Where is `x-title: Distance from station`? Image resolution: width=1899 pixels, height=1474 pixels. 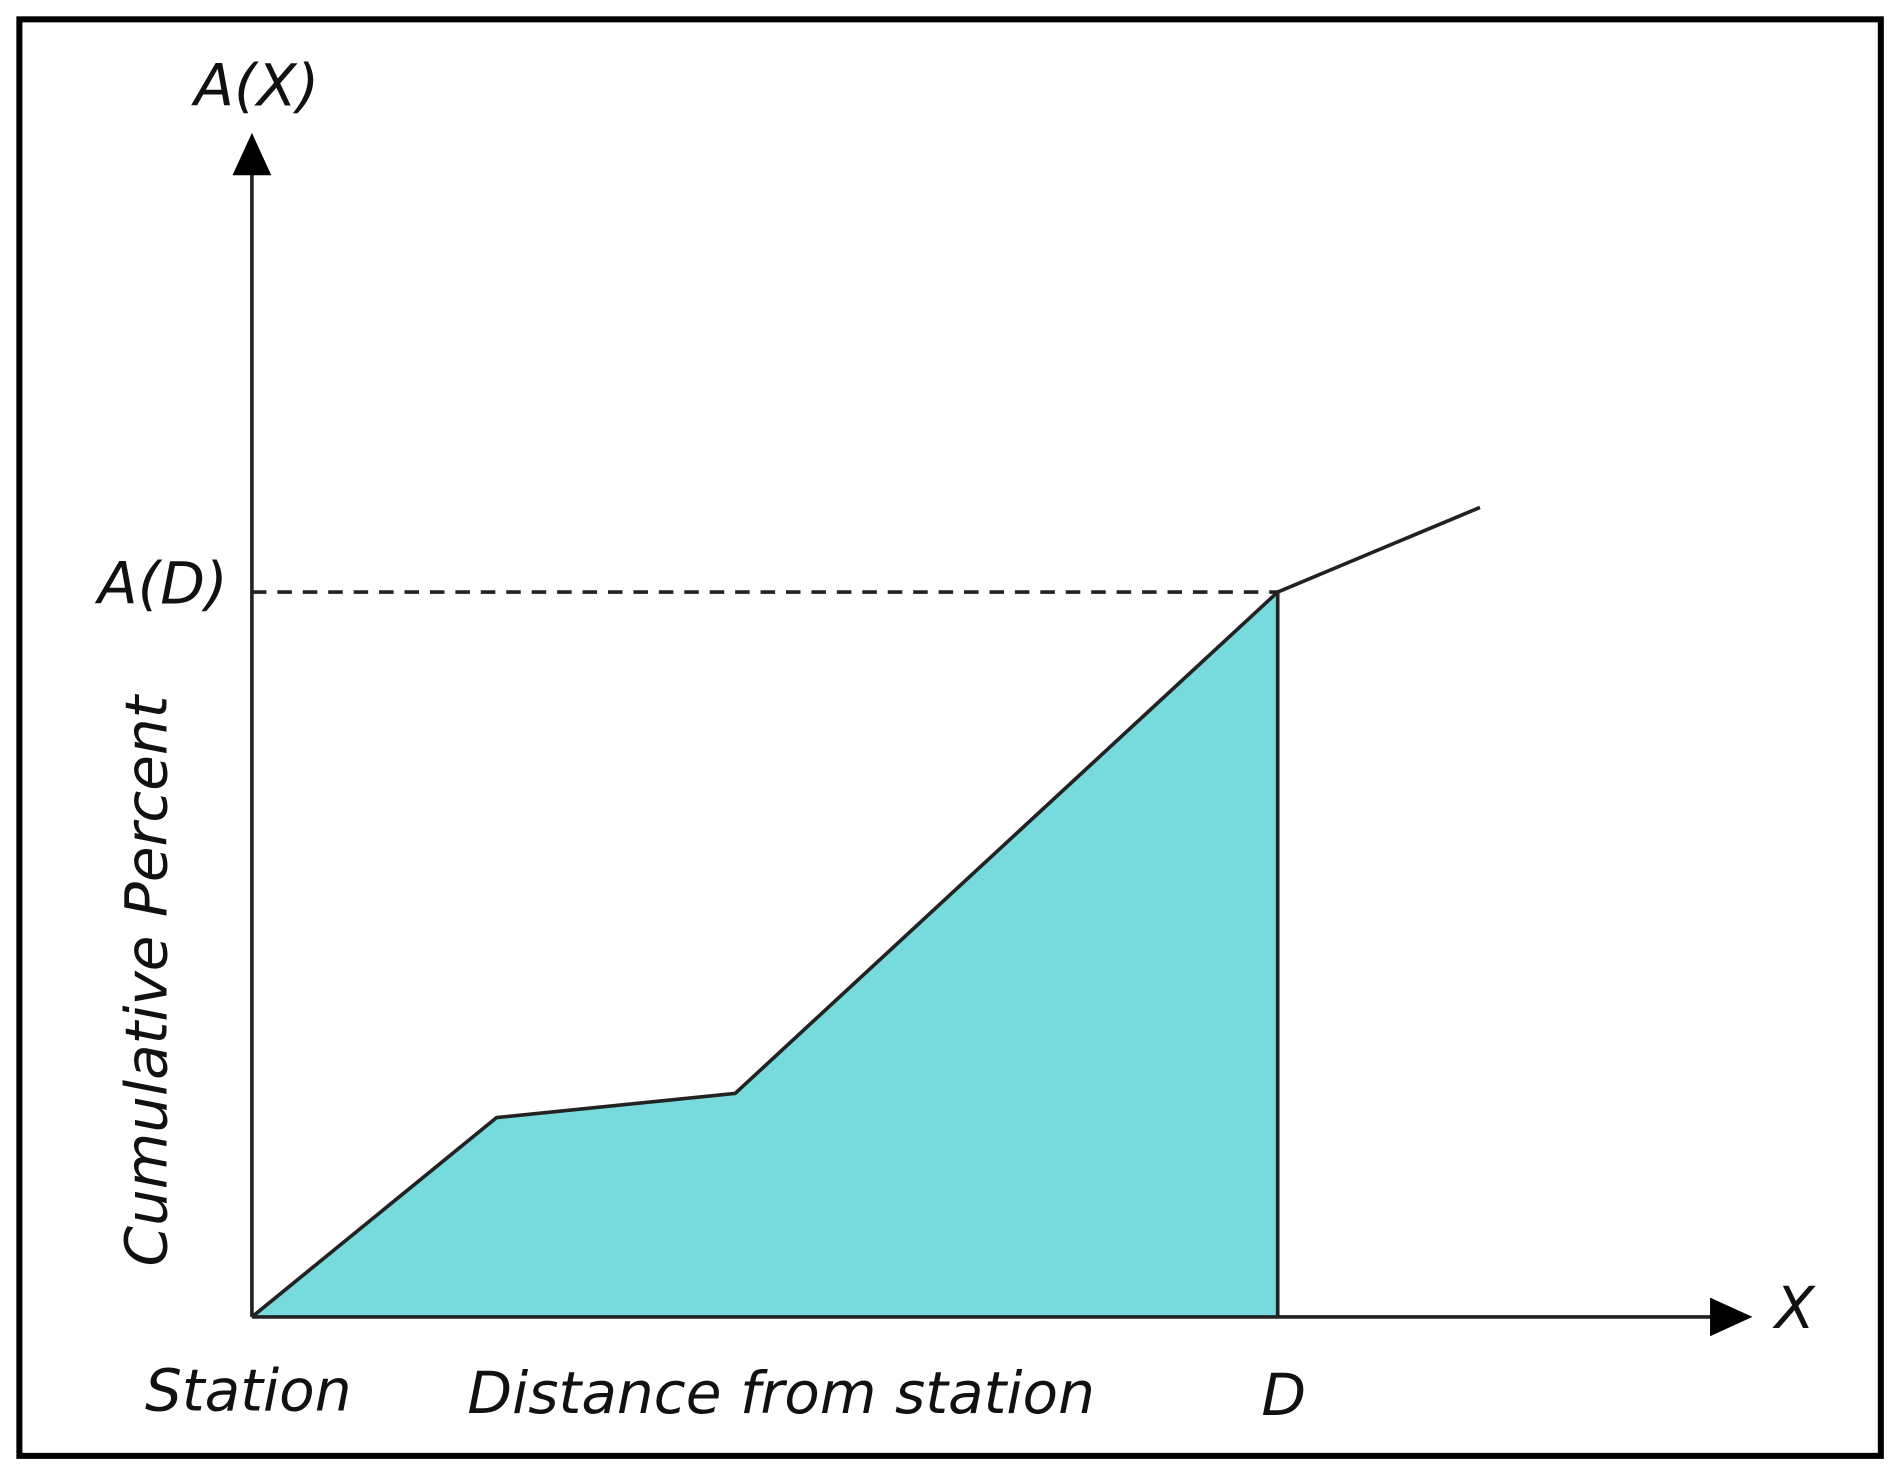 x-title: Distance from station is located at coordinates (781, 1393).